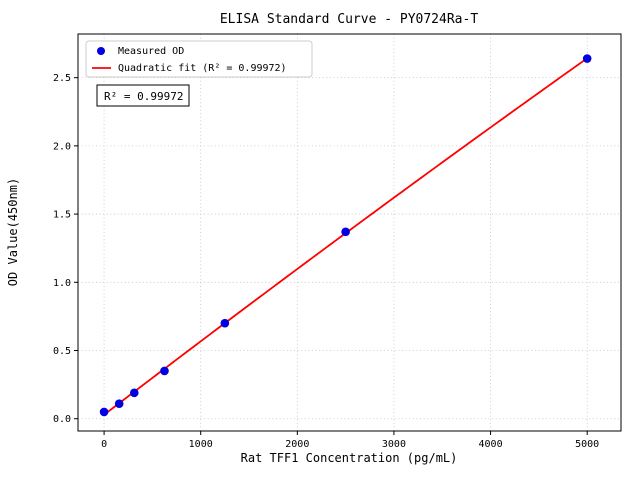  What do you see at coordinates (62, 78) in the screenshot?
I see `y-tick-label: 2.5` at bounding box center [62, 78].